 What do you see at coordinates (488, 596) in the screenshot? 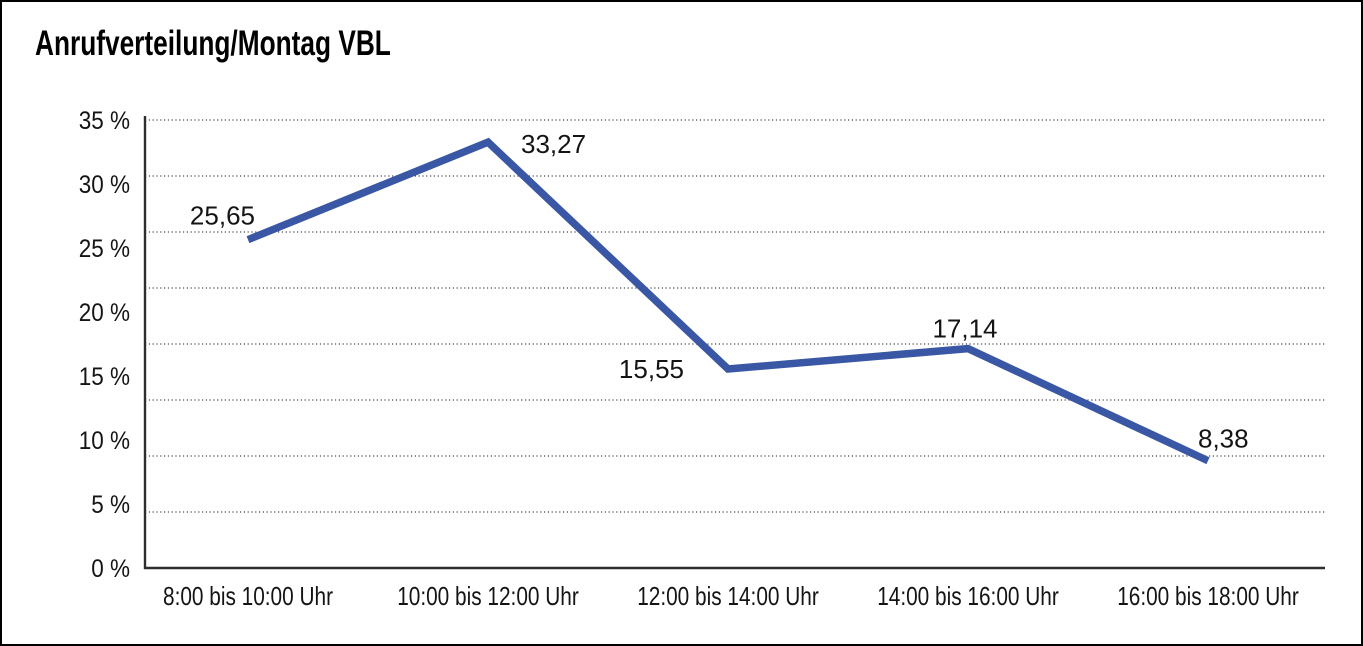
I see `x-tick-label: 10:00 bis 12:00 Uhr` at bounding box center [488, 596].